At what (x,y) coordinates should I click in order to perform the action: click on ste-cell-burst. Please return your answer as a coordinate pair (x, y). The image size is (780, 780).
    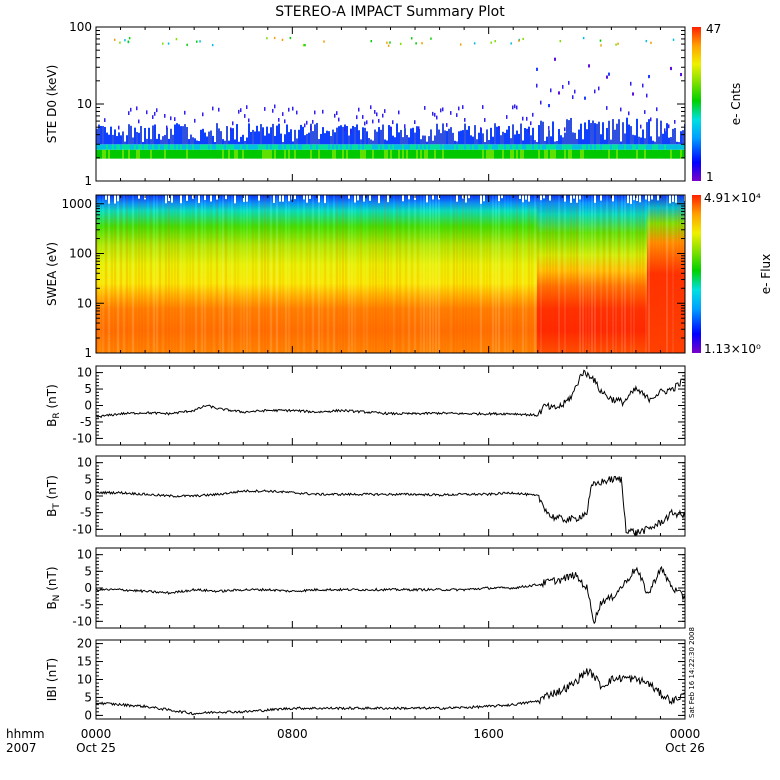
    Looking at the image, I should click on (671, 68).